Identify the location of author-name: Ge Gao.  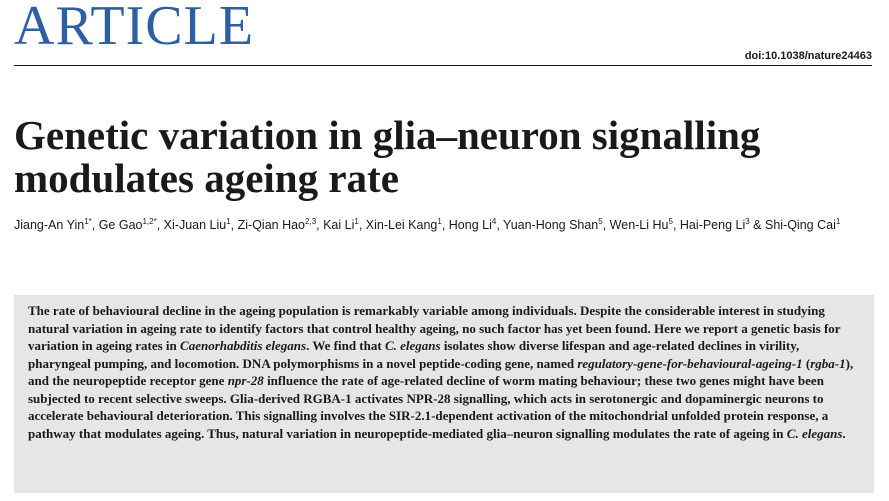
(120, 225).